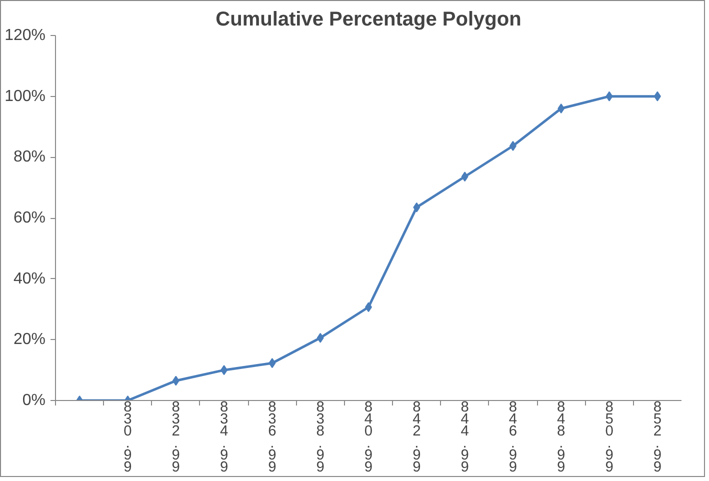 The image size is (709, 481). What do you see at coordinates (34, 400) in the screenshot?
I see `y-tick-label: 0%` at bounding box center [34, 400].